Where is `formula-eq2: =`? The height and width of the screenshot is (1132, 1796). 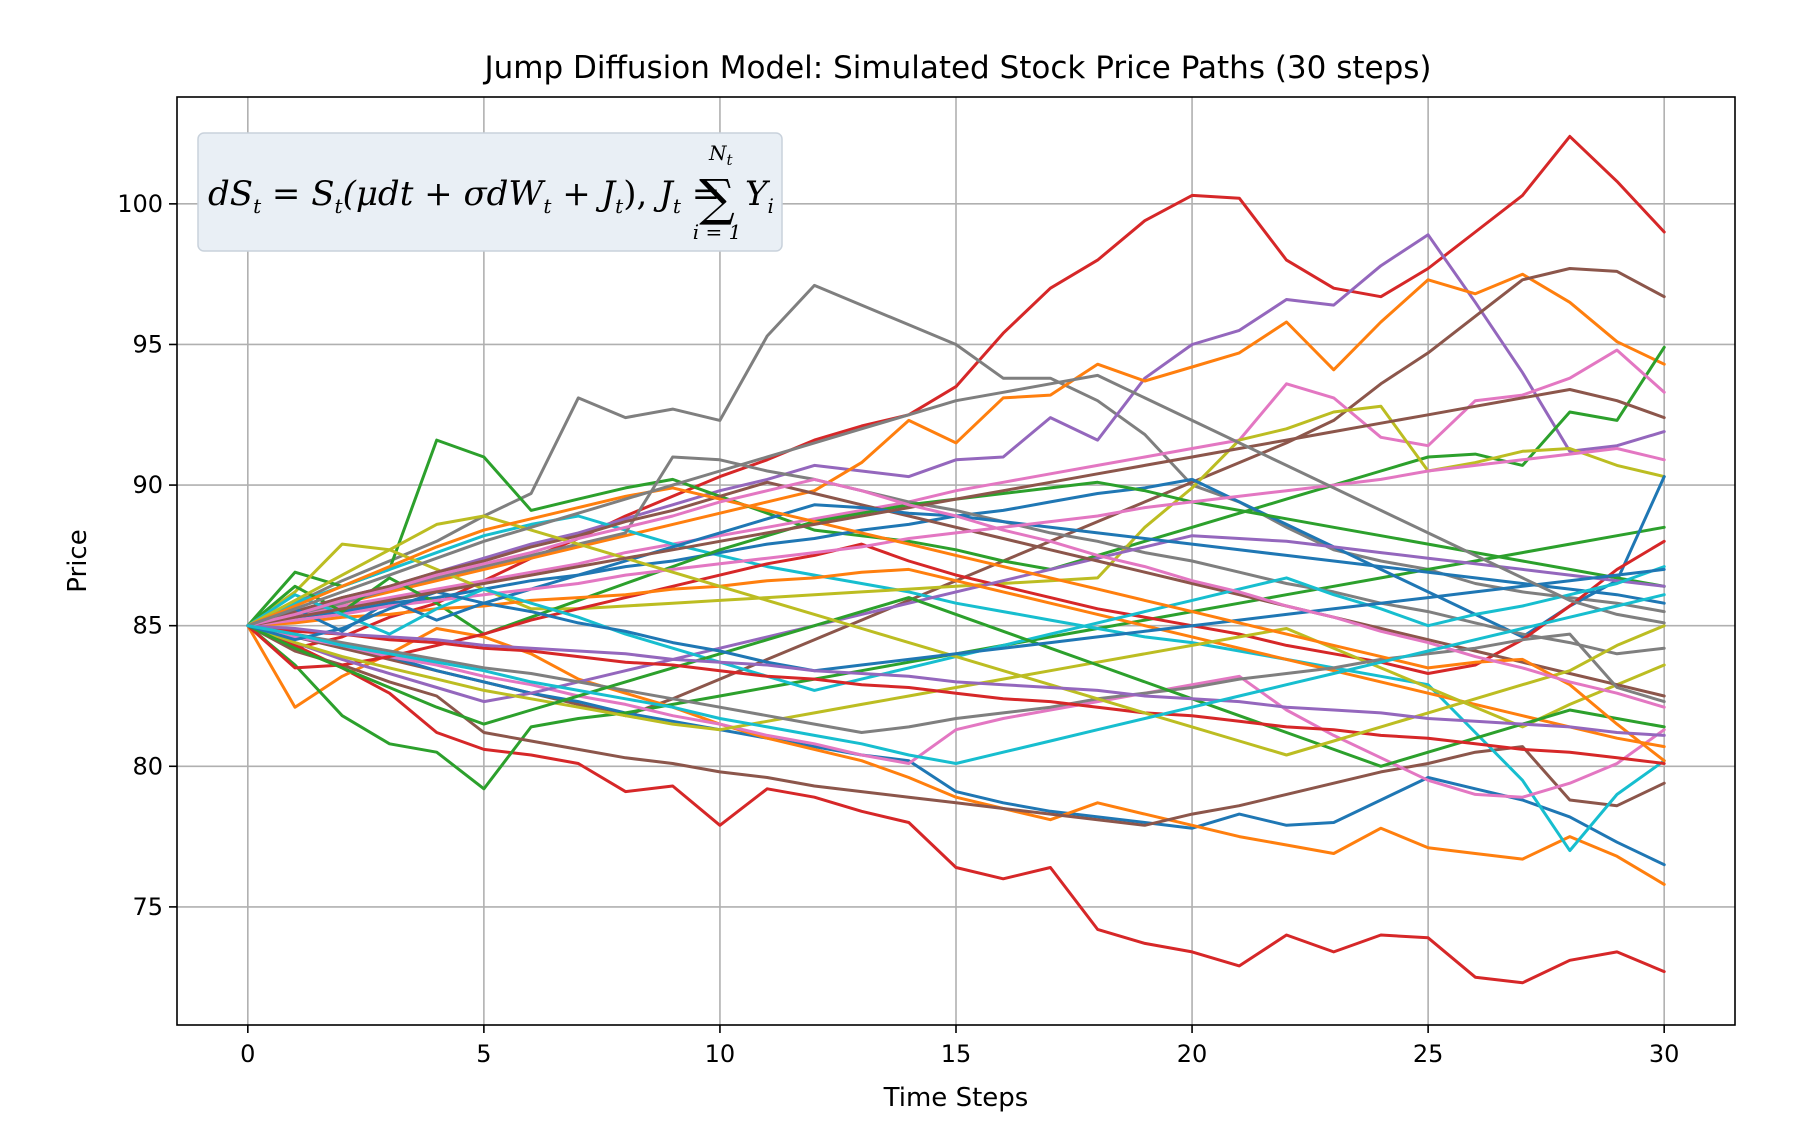
formula-eq2: = is located at coordinates (700, 194).